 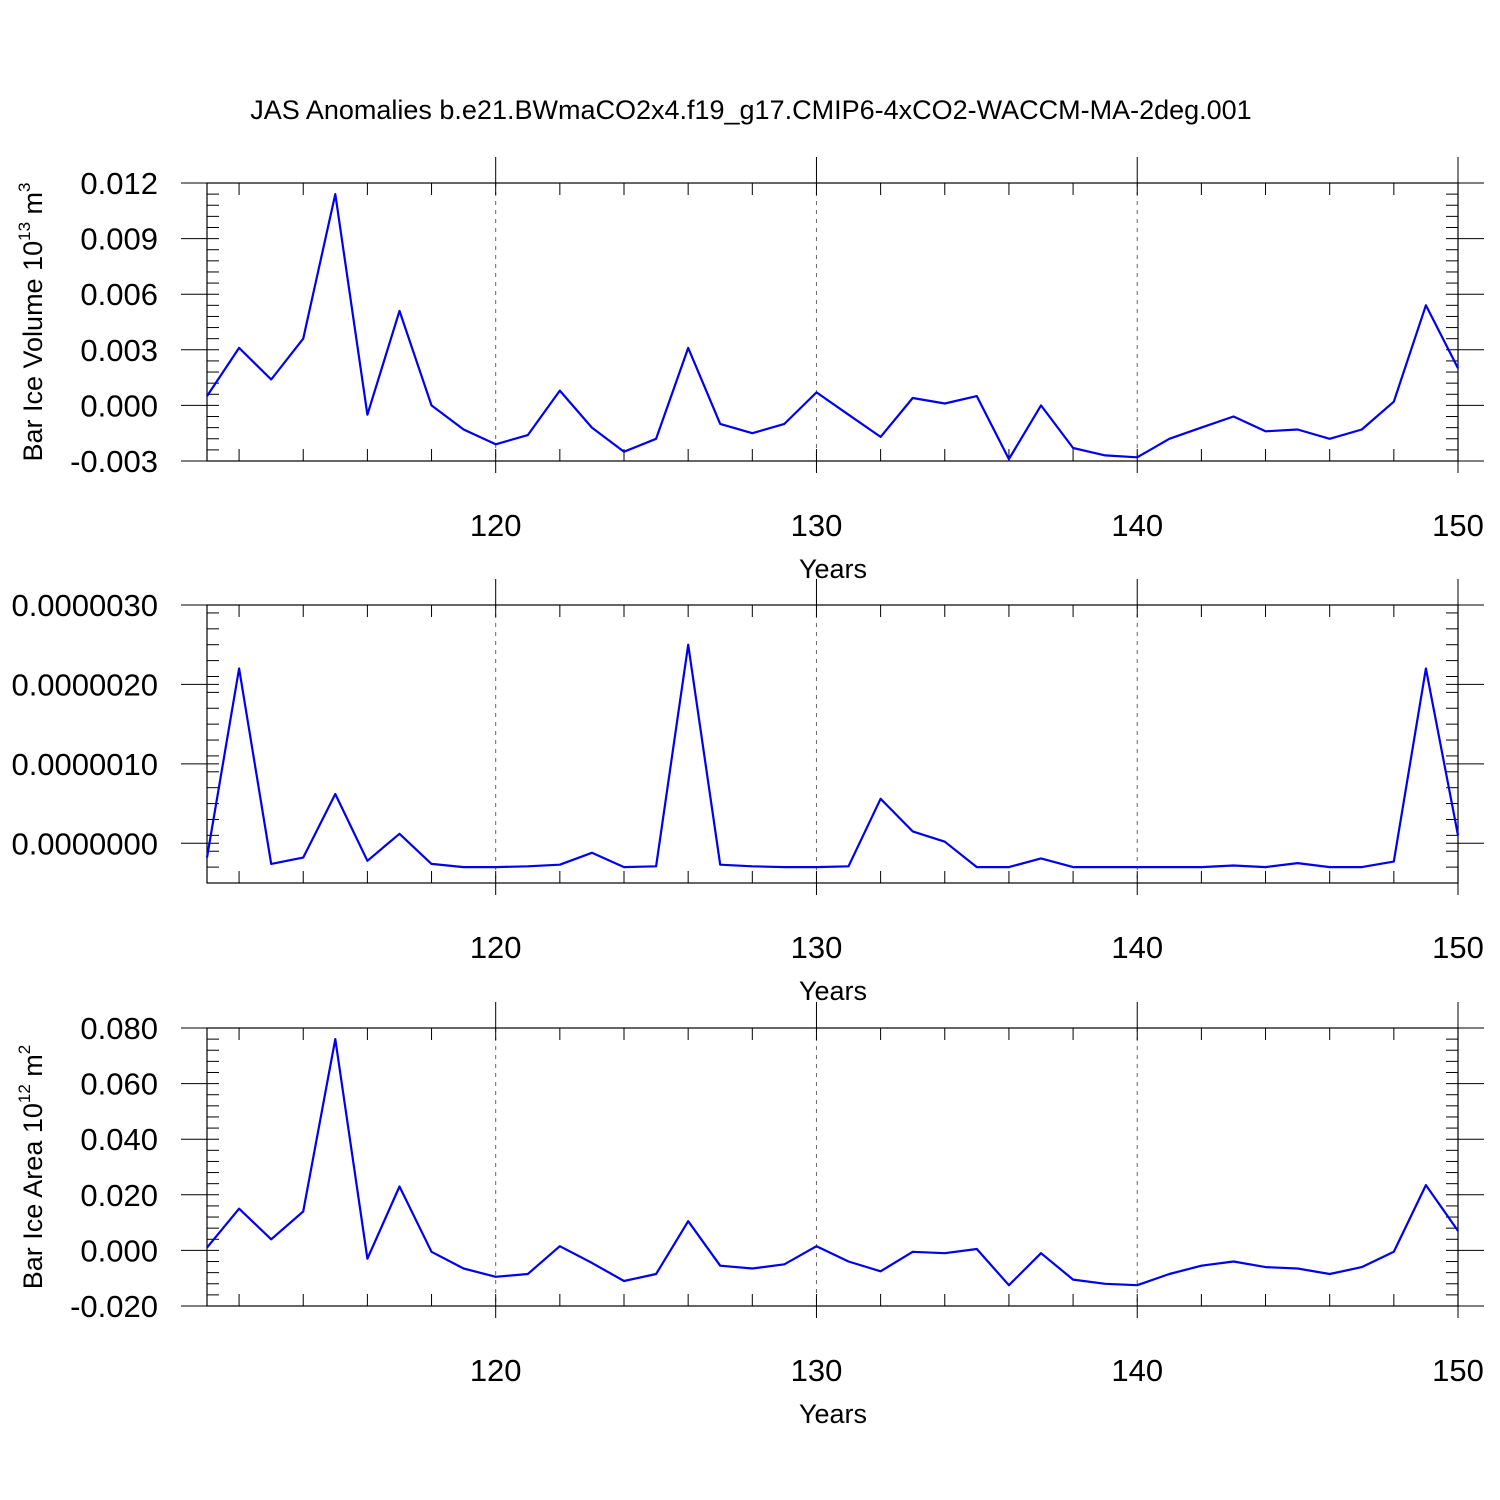 I want to click on y-tick-label: 0.080, so click(x=119, y=1028).